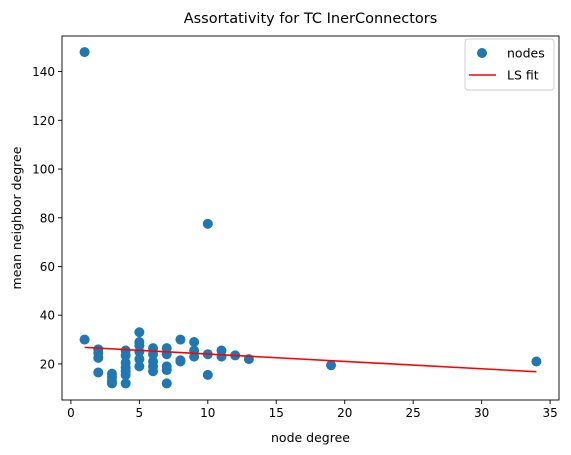  I want to click on y-tick-label: 140, so click(43, 72).